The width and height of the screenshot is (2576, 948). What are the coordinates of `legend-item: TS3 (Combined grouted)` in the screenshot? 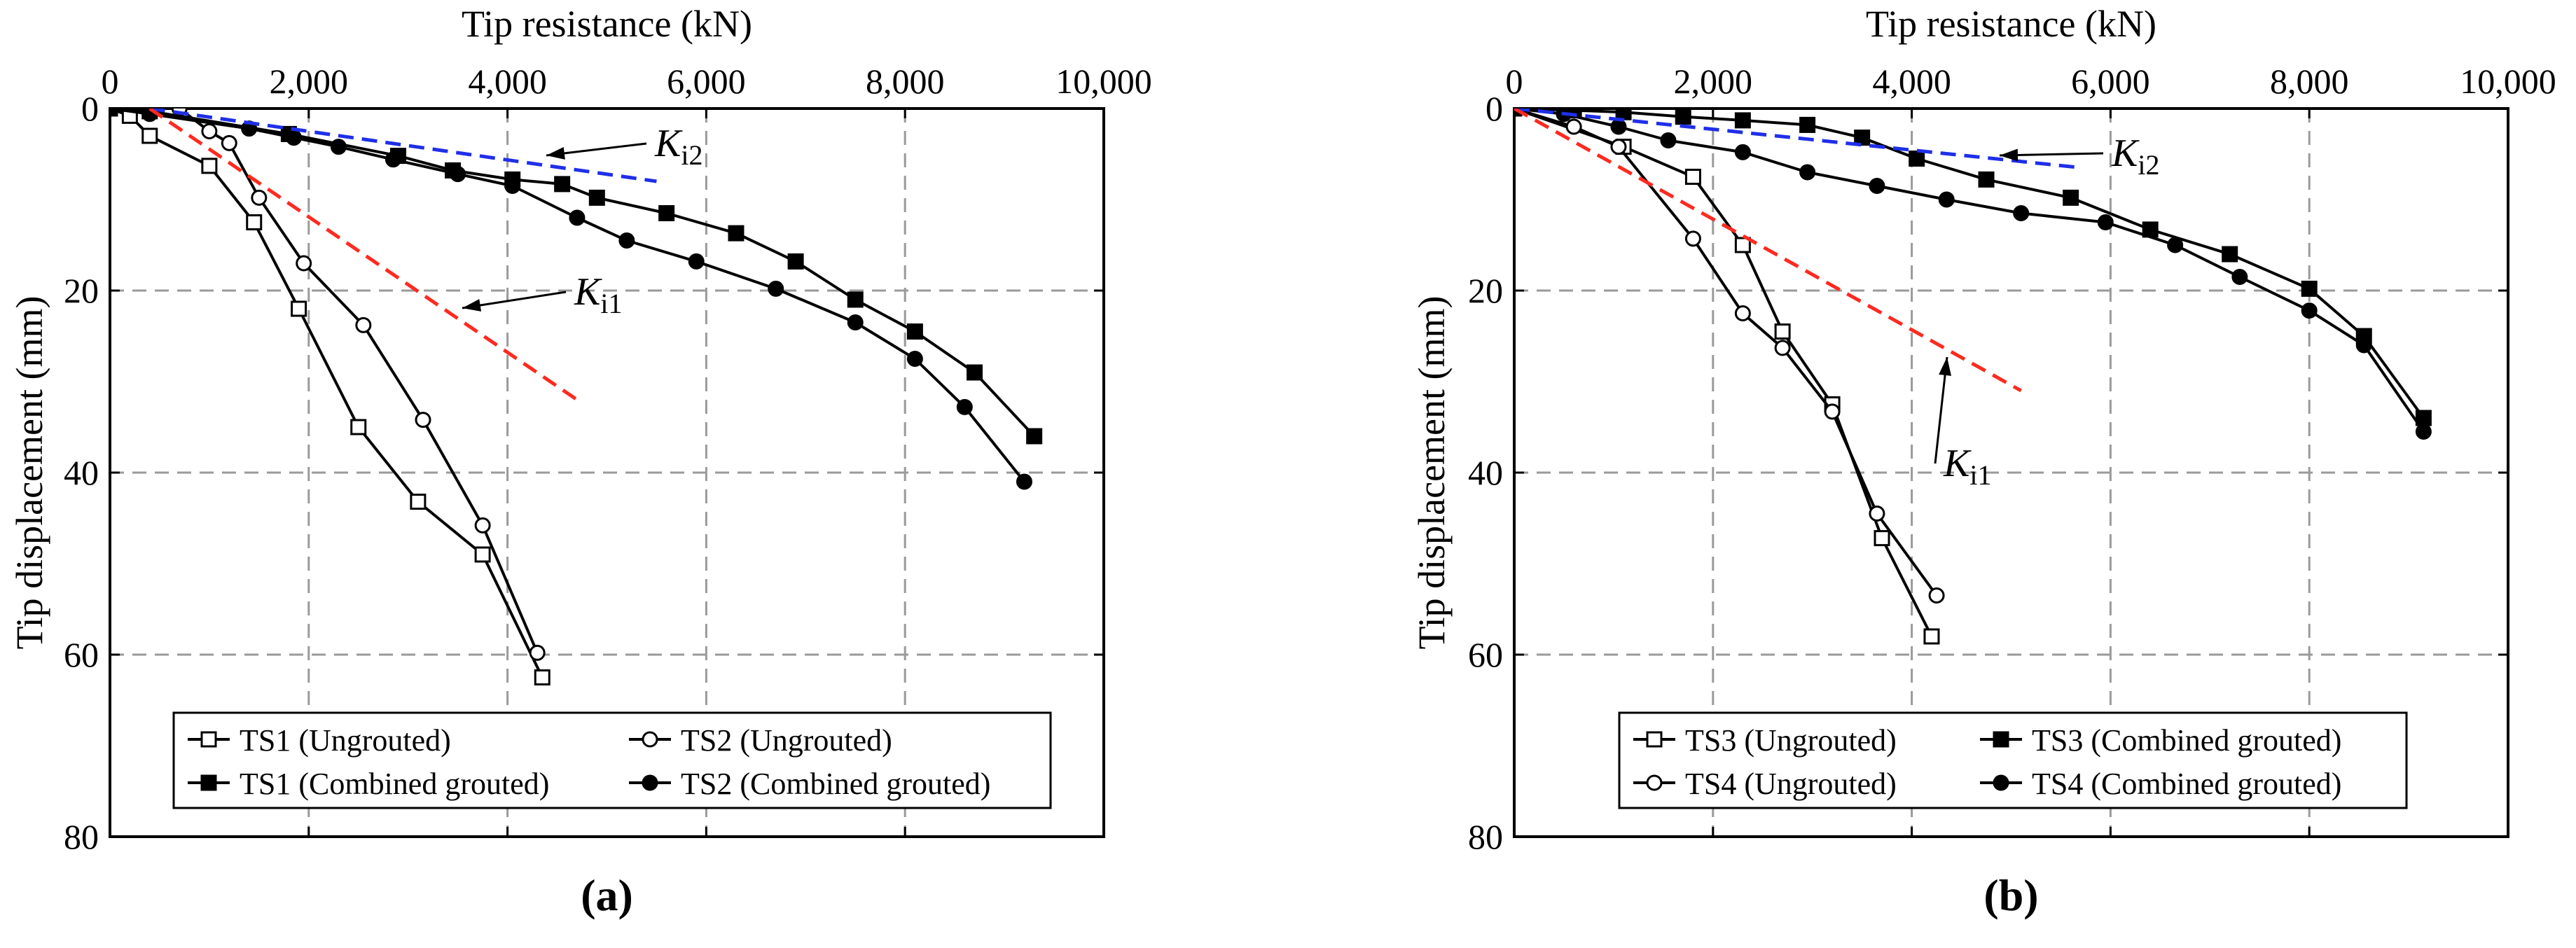 It's located at (2161, 740).